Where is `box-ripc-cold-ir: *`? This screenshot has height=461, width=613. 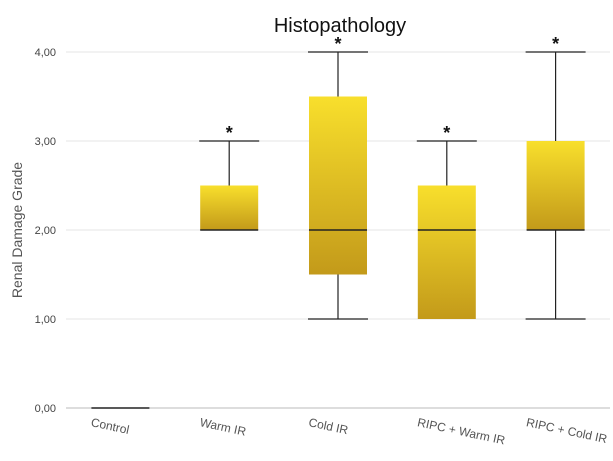 box-ripc-cold-ir: * is located at coordinates (555, 177).